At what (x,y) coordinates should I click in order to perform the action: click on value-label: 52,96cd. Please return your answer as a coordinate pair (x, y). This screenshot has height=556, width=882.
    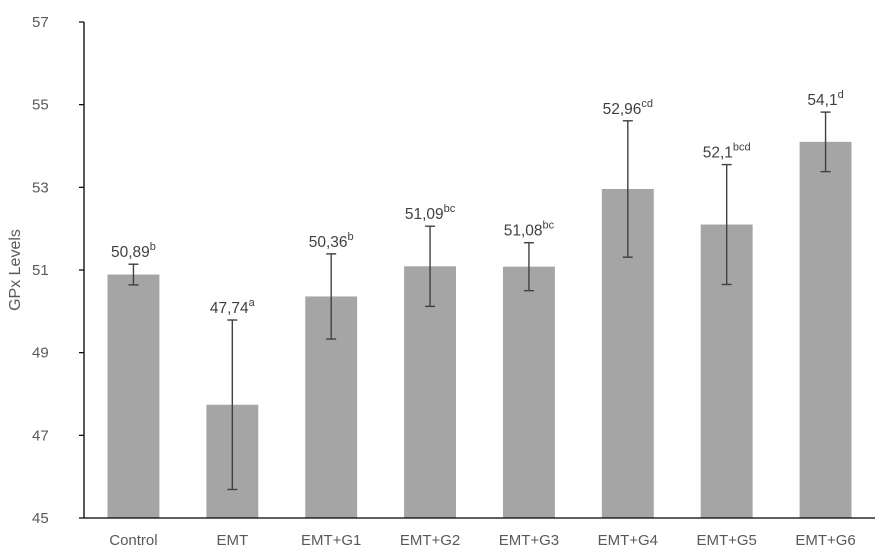
    Looking at the image, I should click on (628, 108).